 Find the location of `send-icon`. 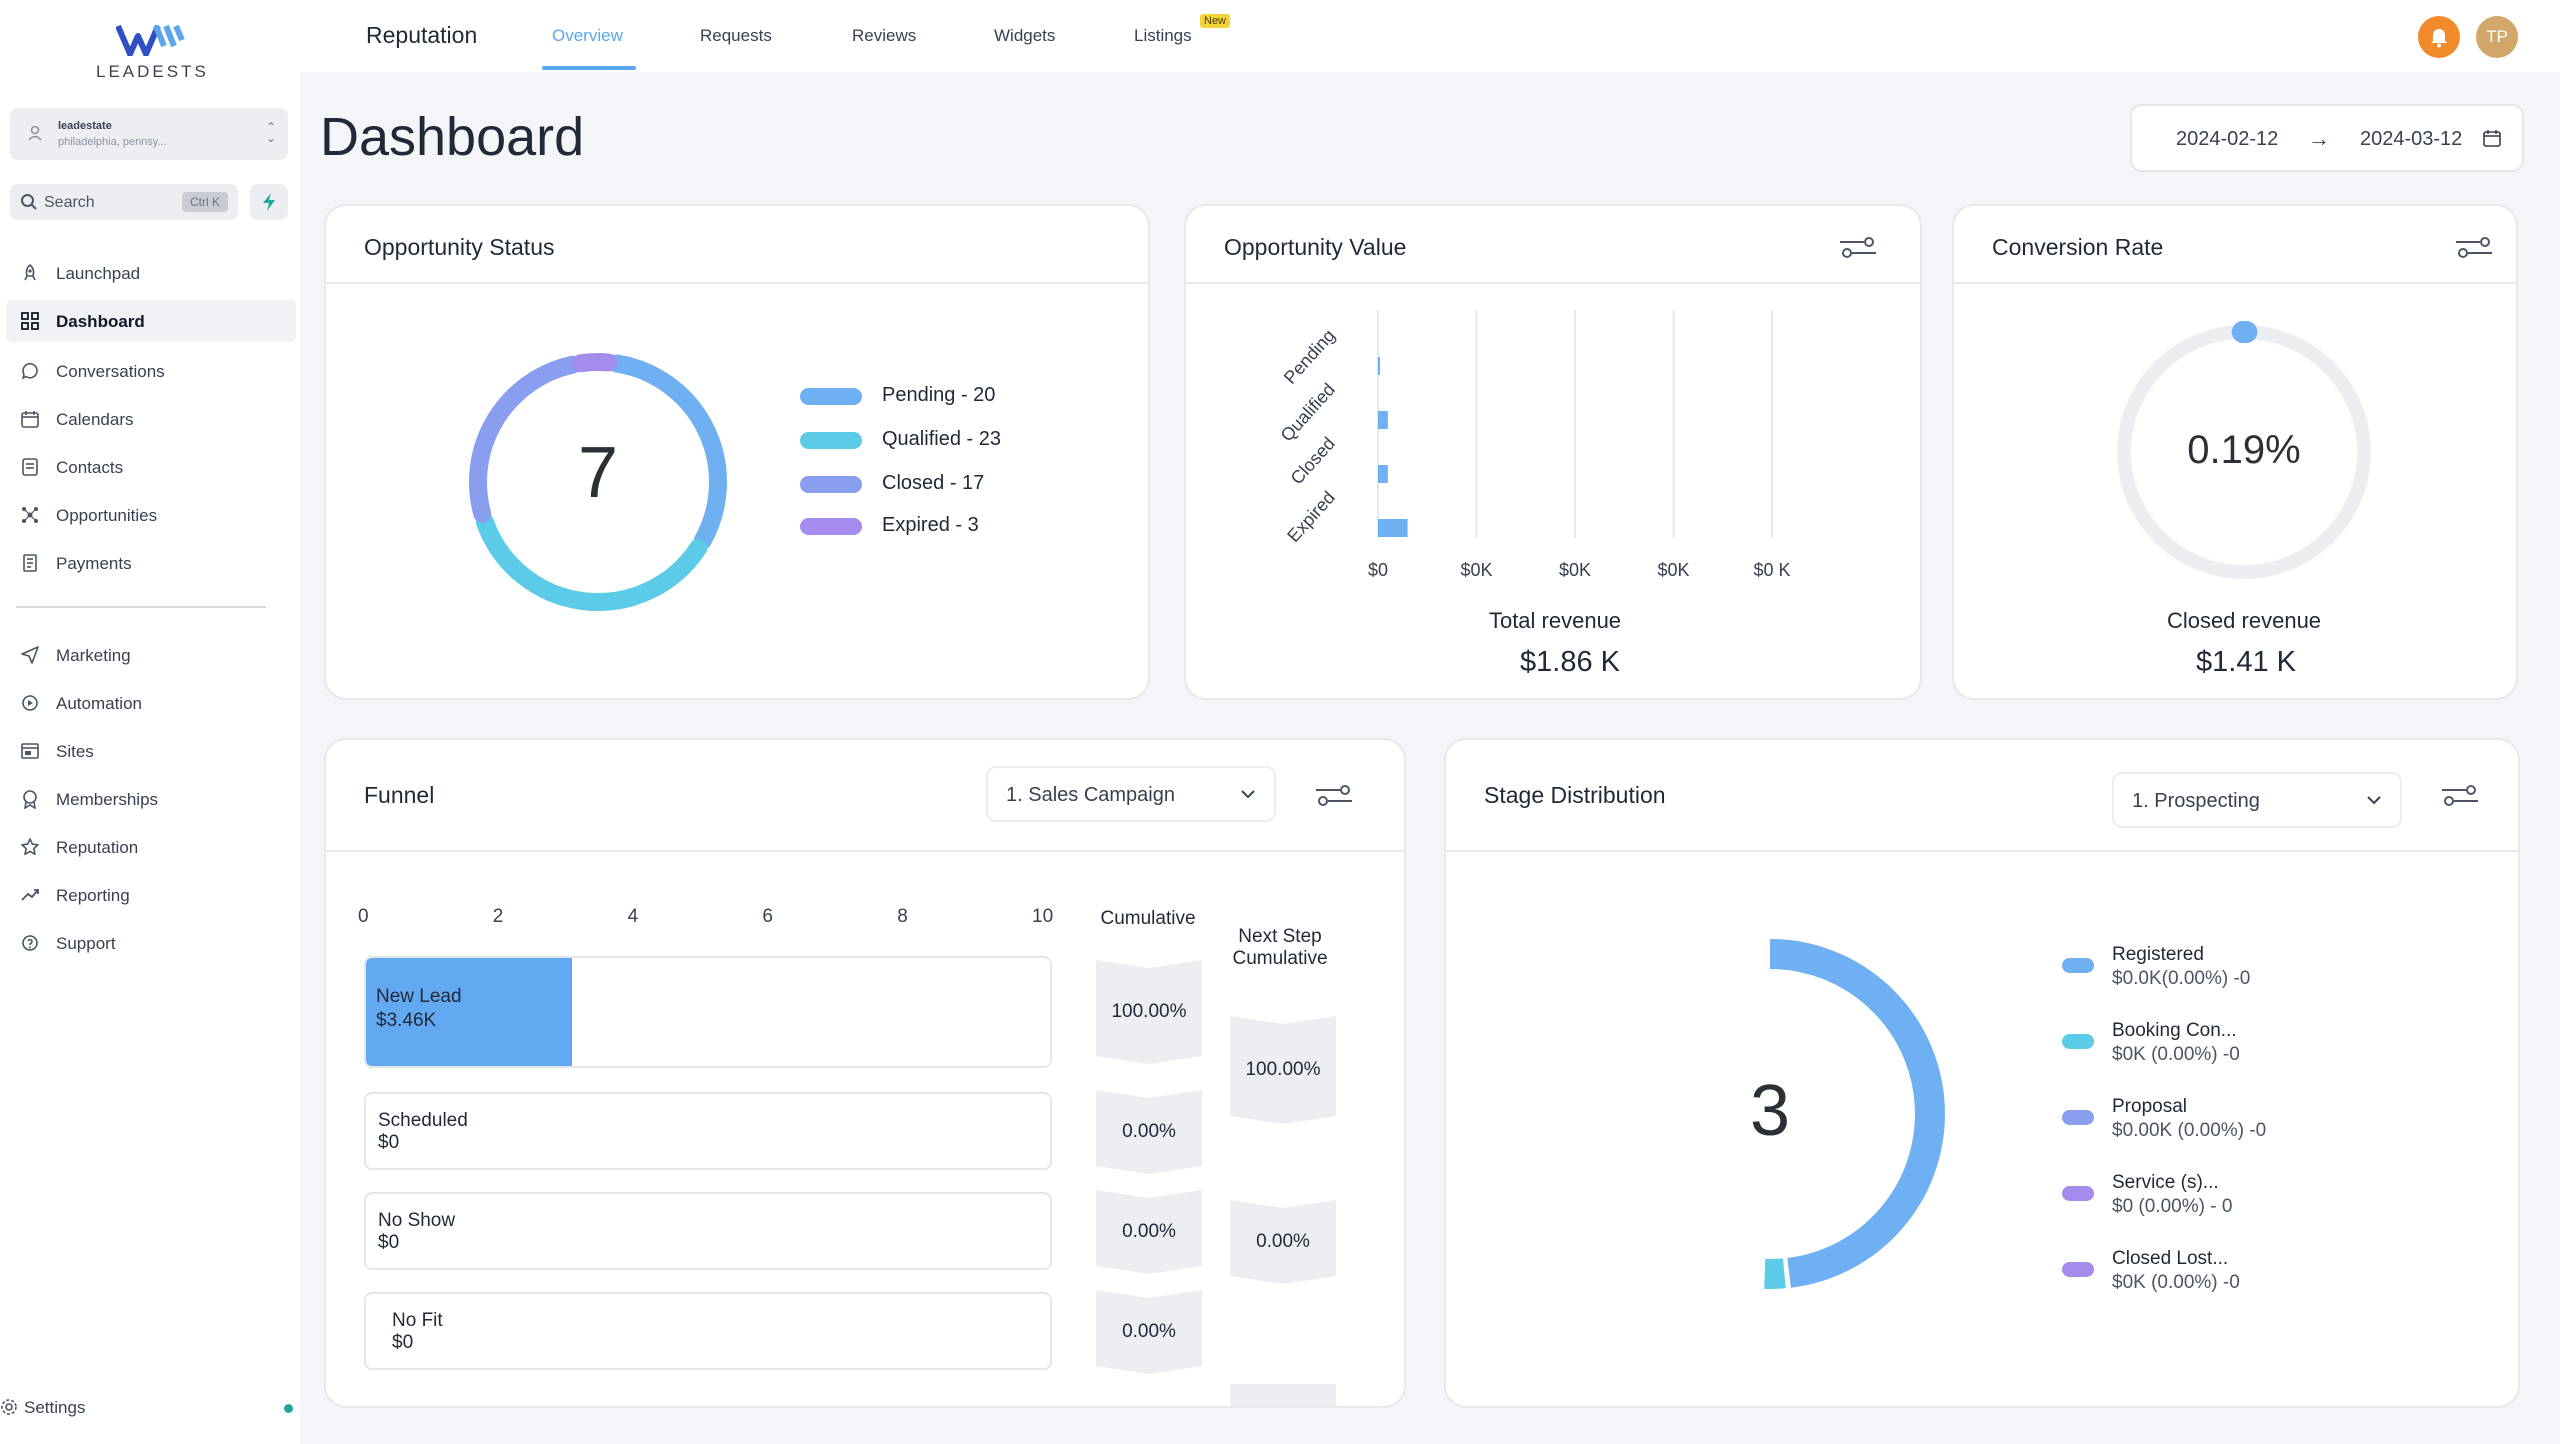

send-icon is located at coordinates (30, 655).